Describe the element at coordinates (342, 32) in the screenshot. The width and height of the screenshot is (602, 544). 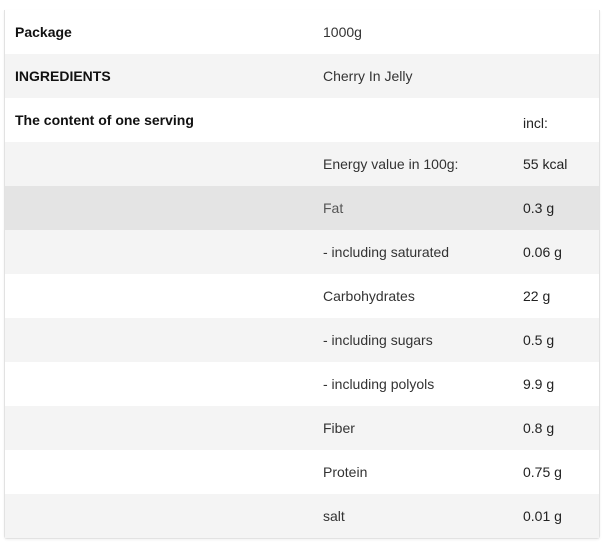
I see `row-name: 1000g` at that location.